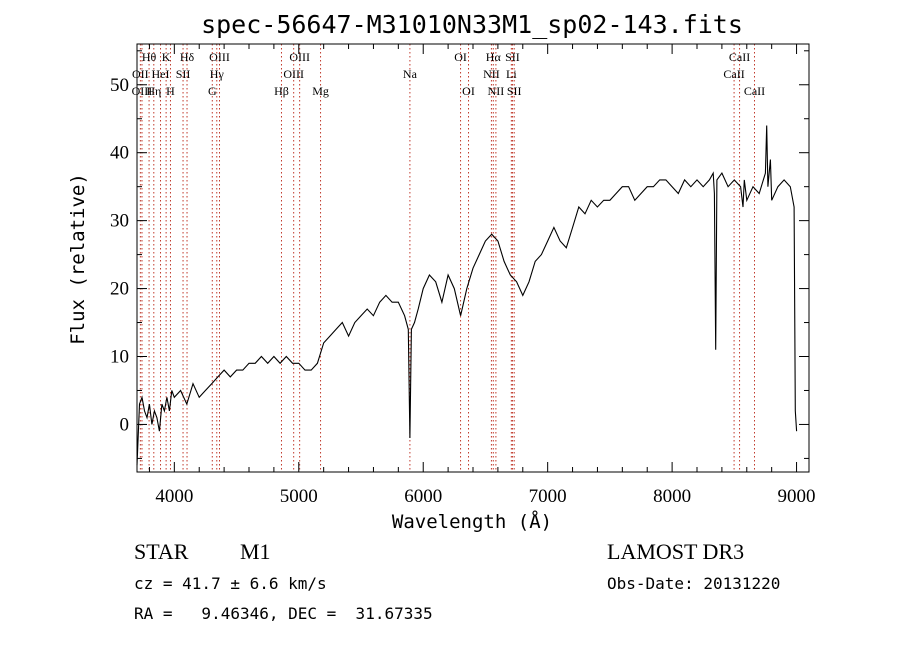 Image resolution: width=900 pixels, height=649 pixels. What do you see at coordinates (119, 289) in the screenshot?
I see `y-tick-label: 20` at bounding box center [119, 289].